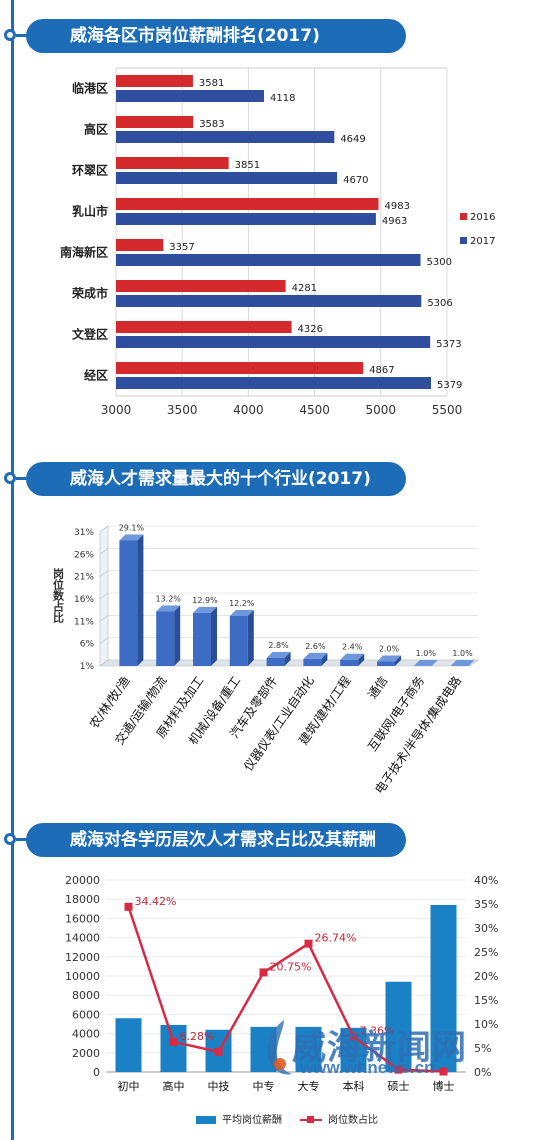  What do you see at coordinates (355, 180) in the screenshot?
I see `data-label: 4670` at bounding box center [355, 180].